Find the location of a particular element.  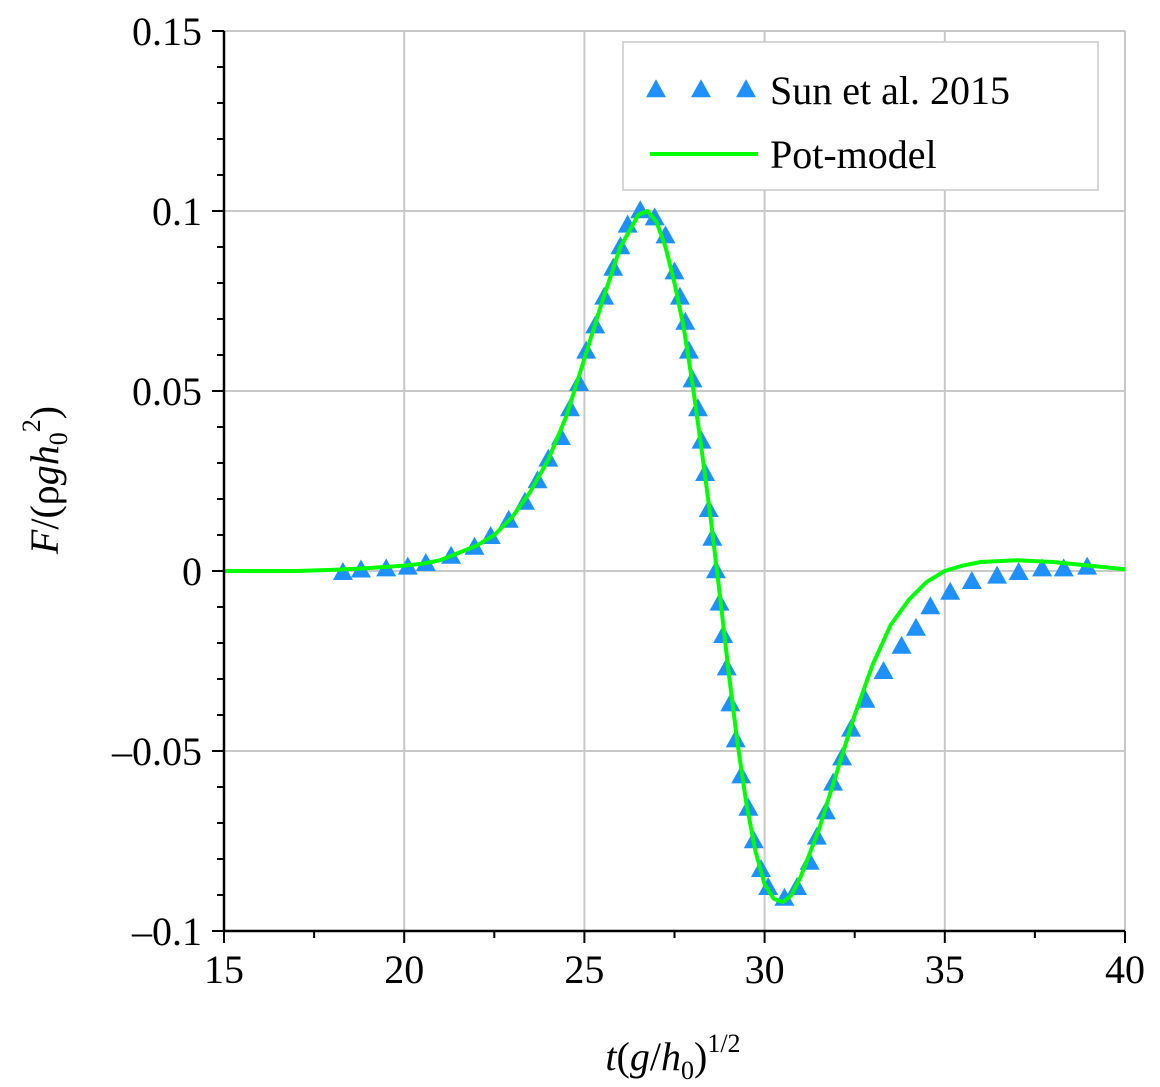

legend-entry-1: Pot-model is located at coordinates (793, 154).